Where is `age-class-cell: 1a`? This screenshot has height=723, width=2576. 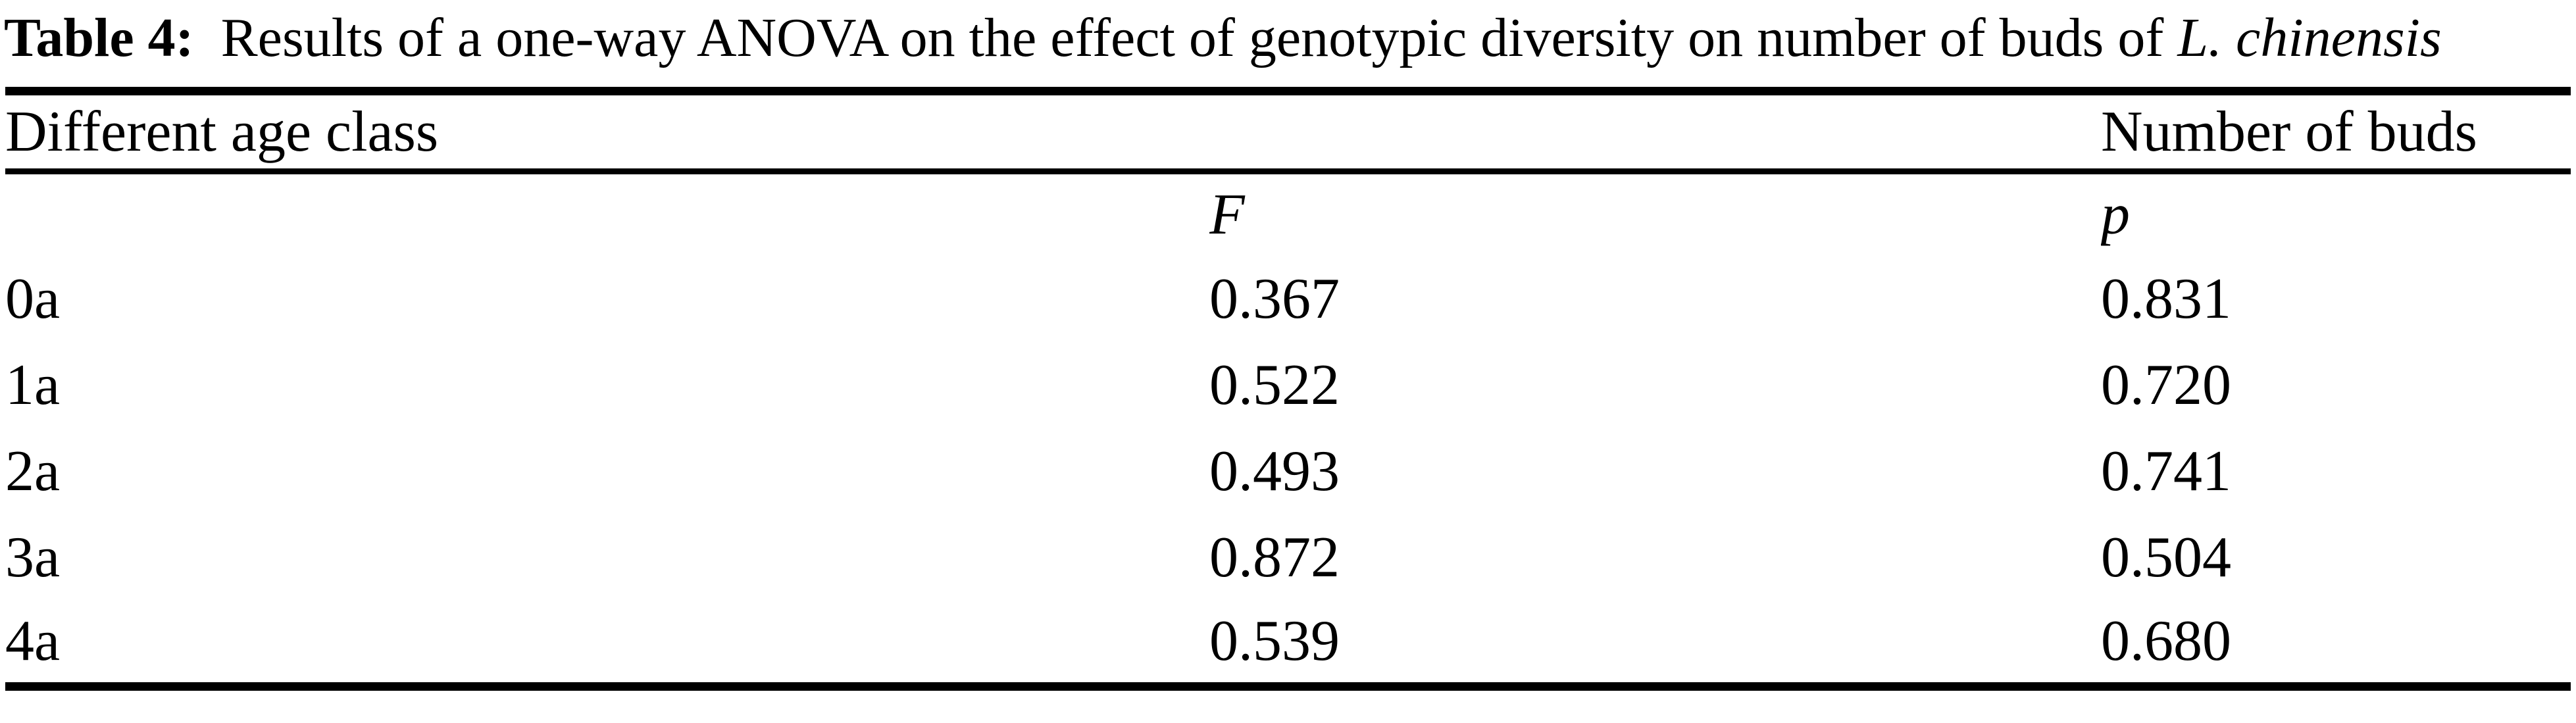 age-class-cell: 1a is located at coordinates (33, 385).